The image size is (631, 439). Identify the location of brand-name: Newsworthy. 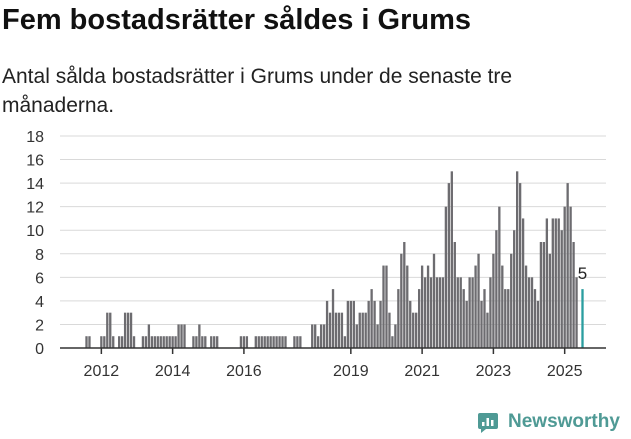
(564, 421).